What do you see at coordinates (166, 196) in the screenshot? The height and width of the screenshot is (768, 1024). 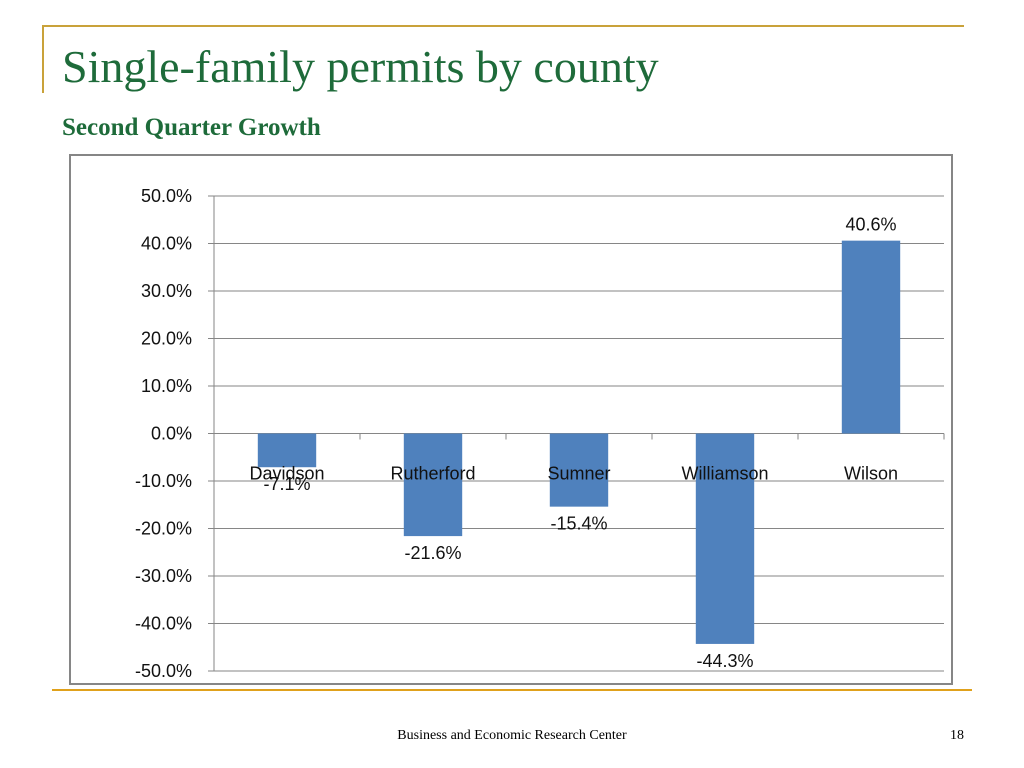 I see `y-tick-label: 50.0%` at bounding box center [166, 196].